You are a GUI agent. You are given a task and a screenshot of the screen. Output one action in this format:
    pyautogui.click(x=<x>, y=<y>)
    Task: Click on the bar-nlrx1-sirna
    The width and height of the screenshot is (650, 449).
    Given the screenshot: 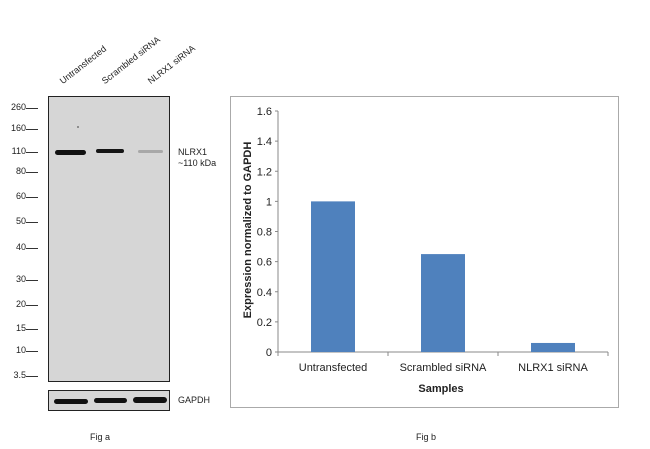 What is the action you would take?
    pyautogui.click(x=553, y=347)
    